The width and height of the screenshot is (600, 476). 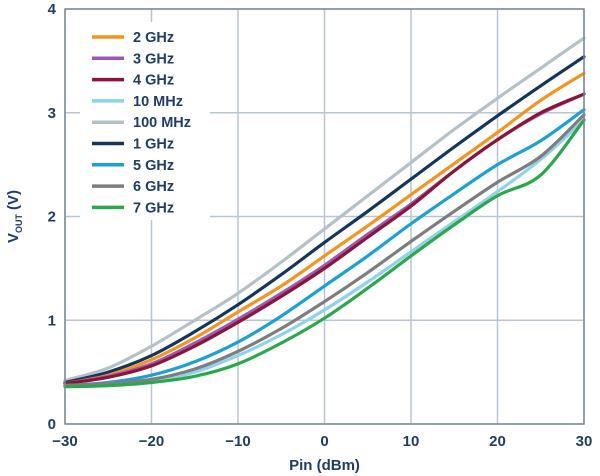 I want to click on legend-label-1-ghz: 1 GHz, so click(x=153, y=145).